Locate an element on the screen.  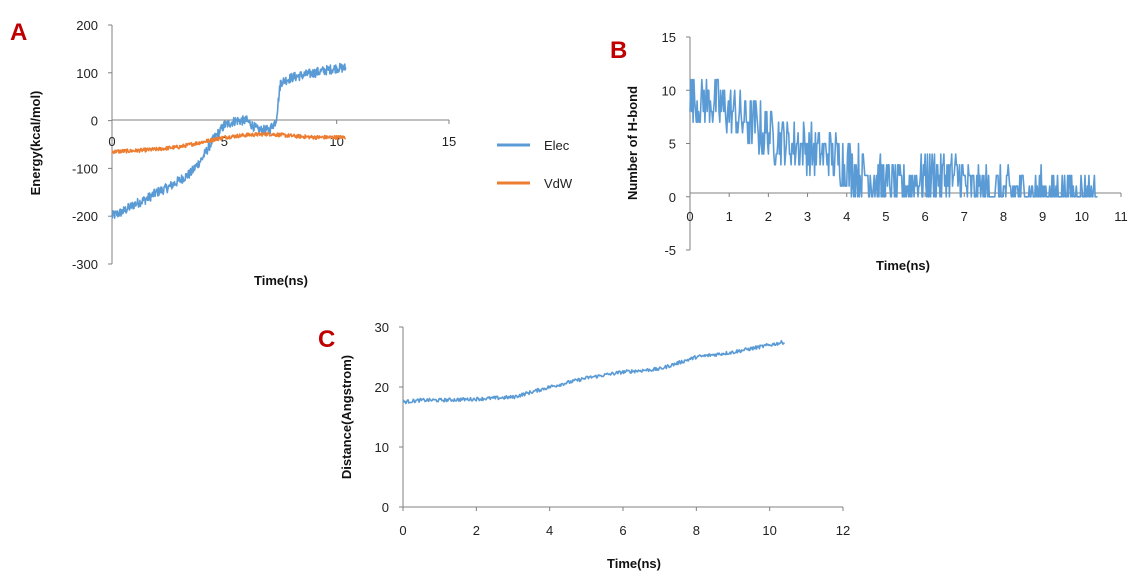
panel-c-x-tick-label: 0 is located at coordinates (402, 530).